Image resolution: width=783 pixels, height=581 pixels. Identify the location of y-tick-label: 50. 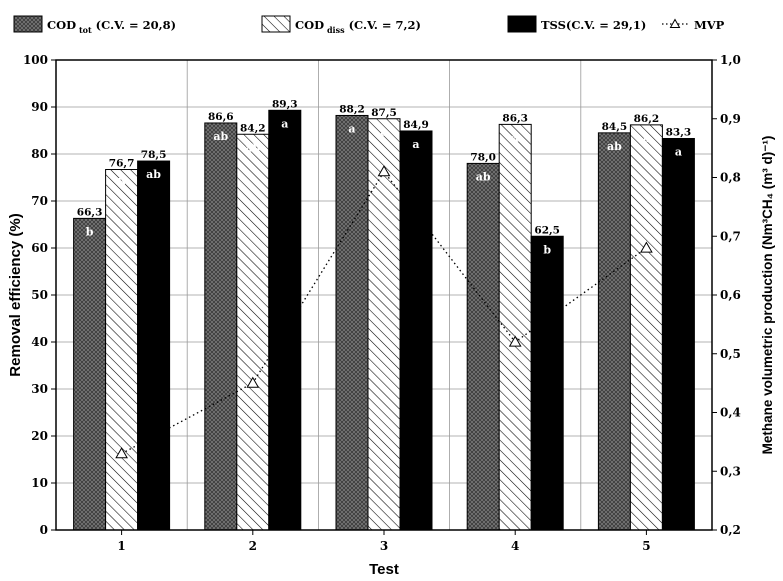
(39, 295).